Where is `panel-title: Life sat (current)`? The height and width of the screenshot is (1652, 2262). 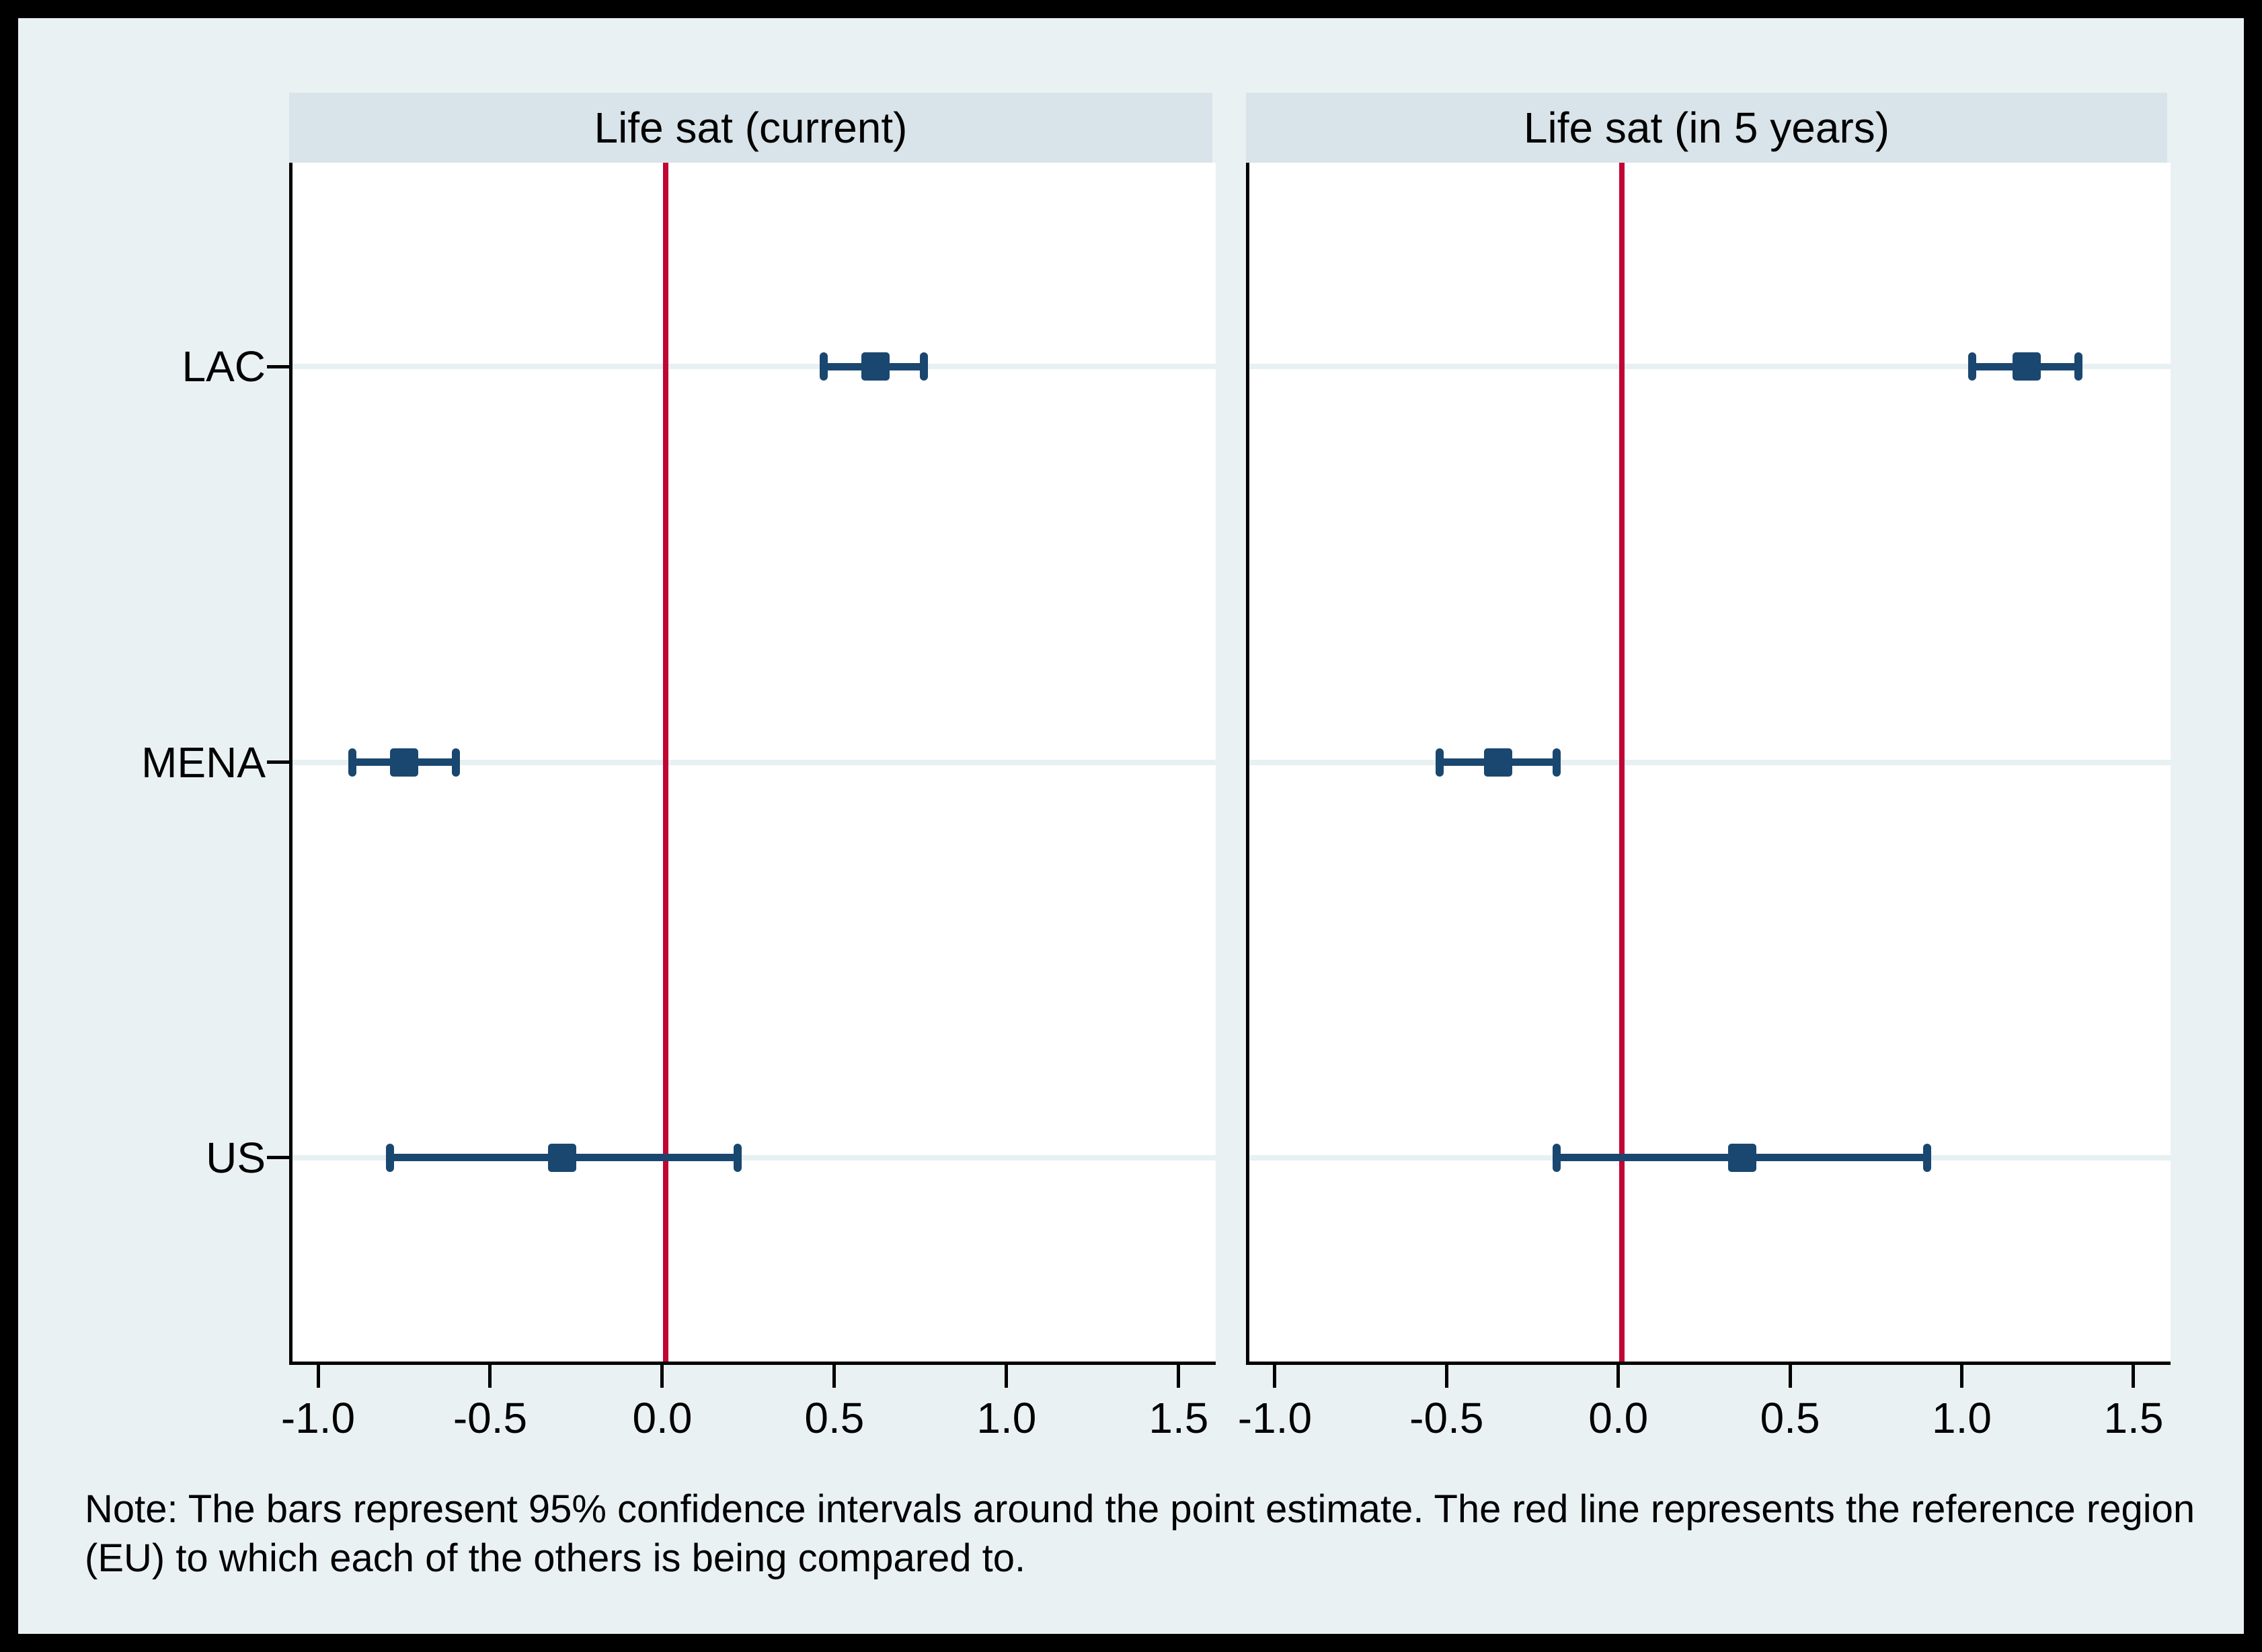 panel-title: Life sat (current) is located at coordinates (751, 128).